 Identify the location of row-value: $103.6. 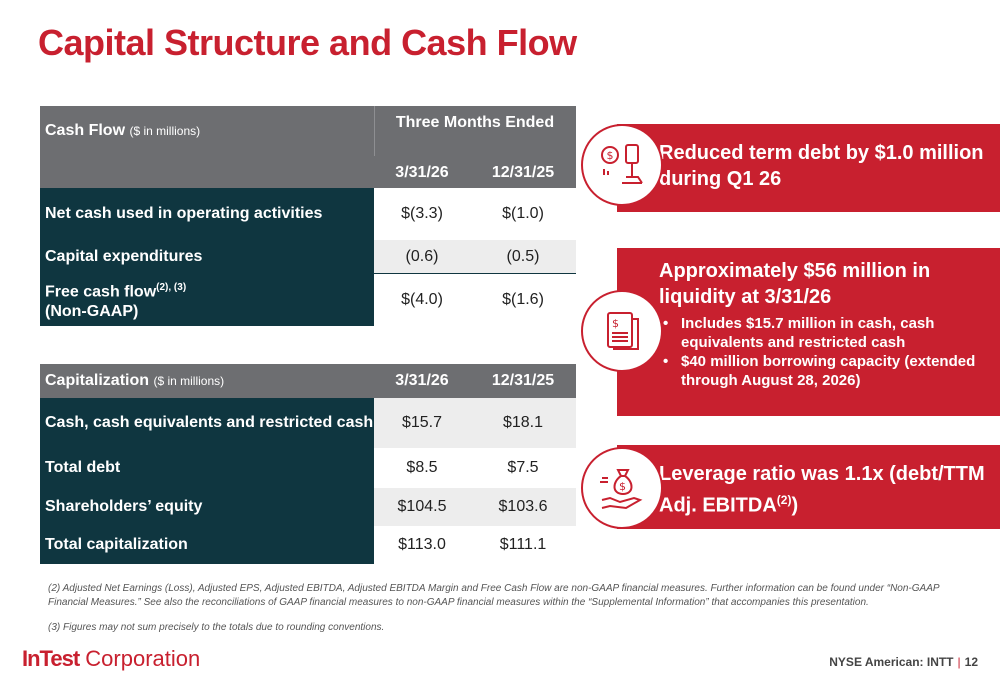
(523, 507).